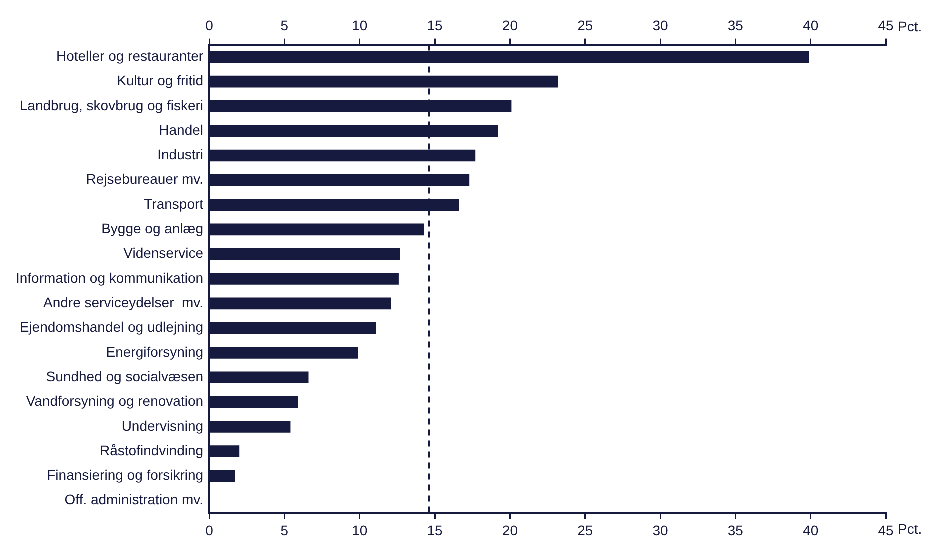  What do you see at coordinates (130, 56) in the screenshot?
I see `y-tick-label: Hoteller og restauranter` at bounding box center [130, 56].